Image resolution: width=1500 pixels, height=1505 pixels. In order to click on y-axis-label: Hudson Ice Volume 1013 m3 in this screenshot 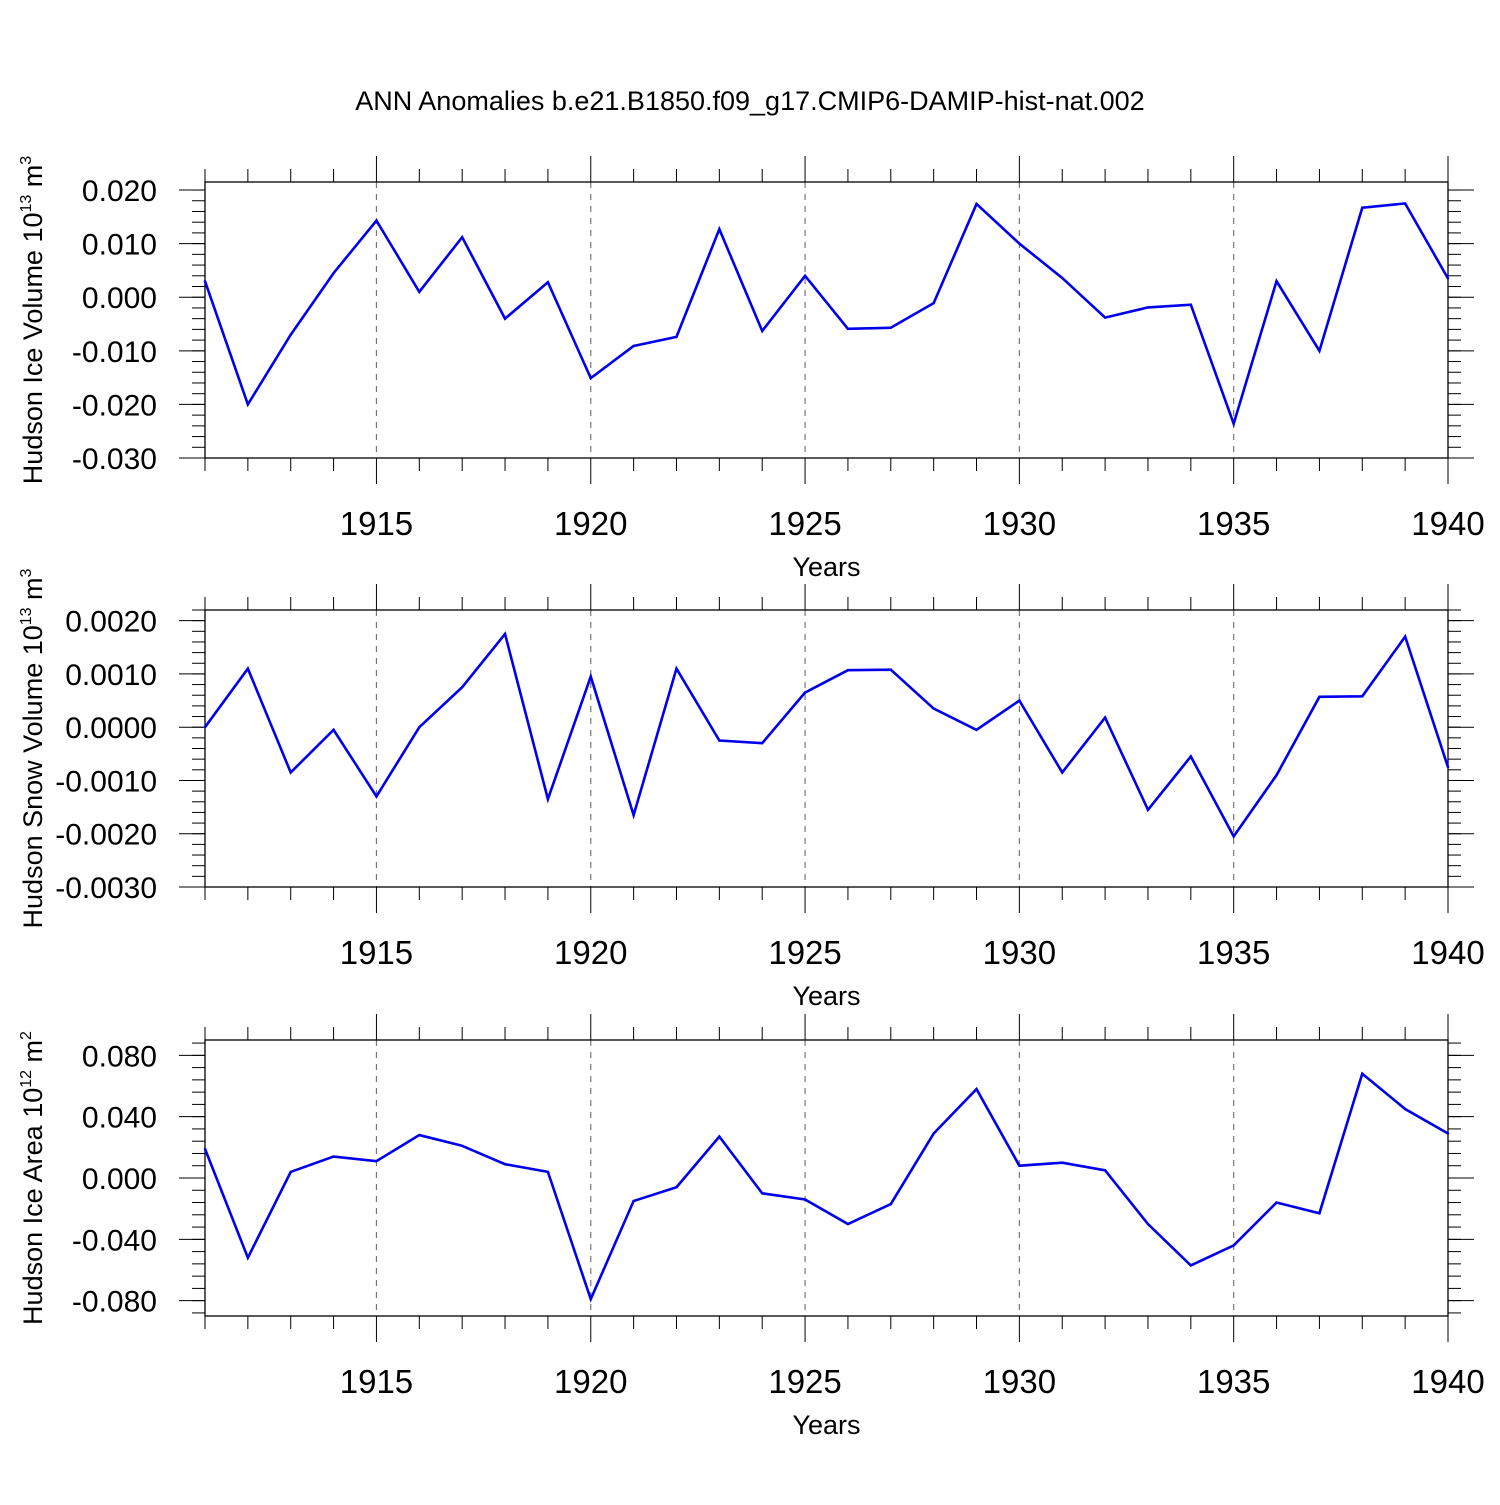, I will do `click(33, 320)`.